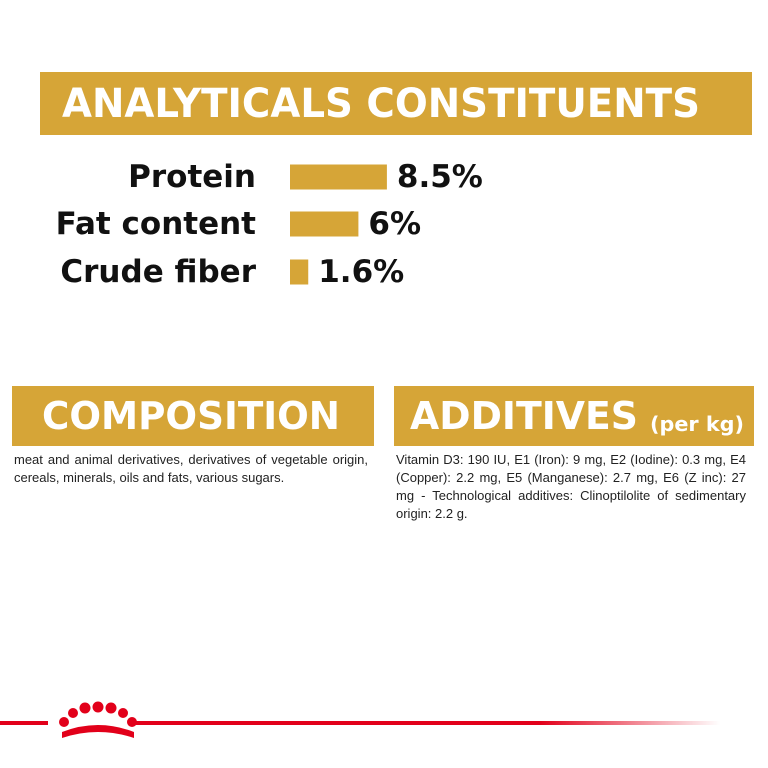  Describe the element at coordinates (381, 104) in the screenshot. I see `chart-title: ANALYTICALS CONSTITUENTS` at that location.